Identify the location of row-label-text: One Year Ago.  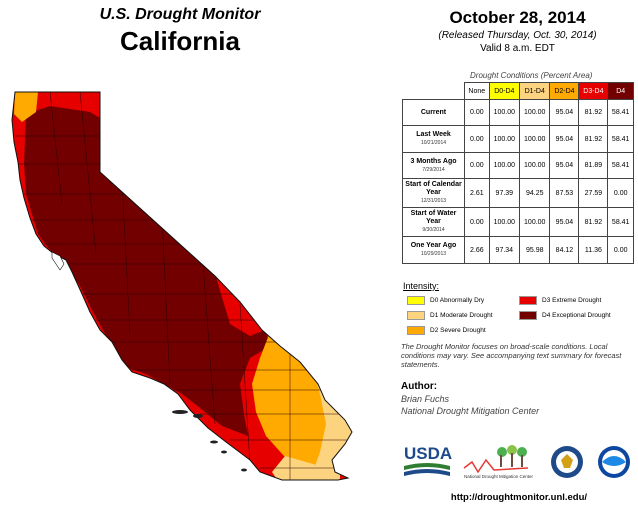
(433, 245).